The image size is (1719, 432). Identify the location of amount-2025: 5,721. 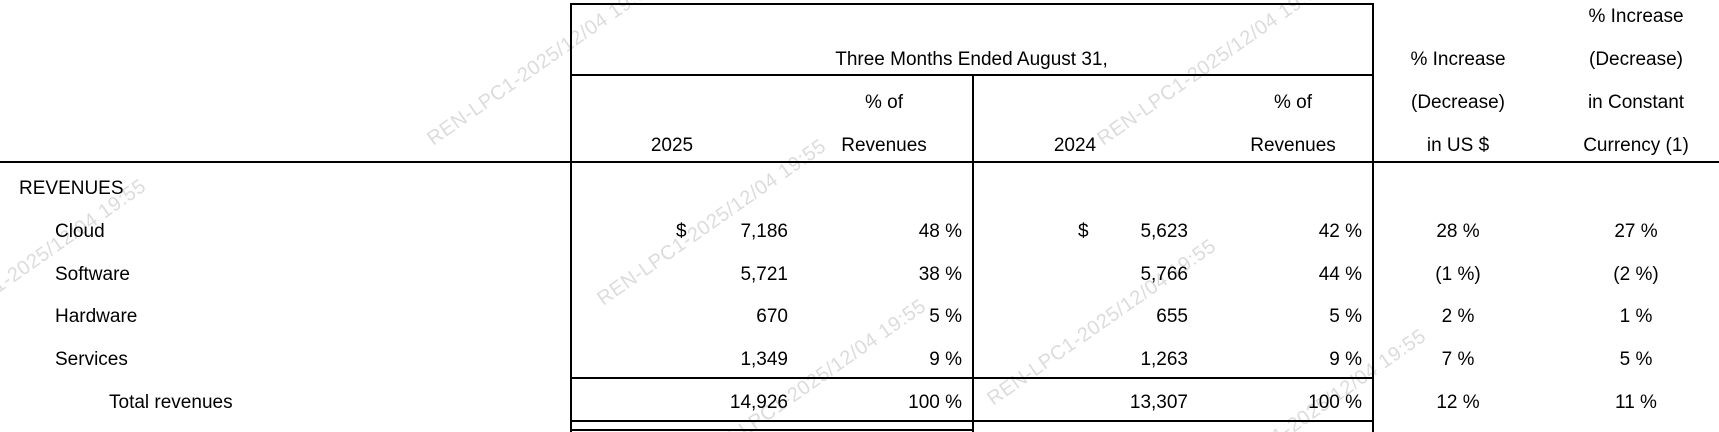
(764, 274).